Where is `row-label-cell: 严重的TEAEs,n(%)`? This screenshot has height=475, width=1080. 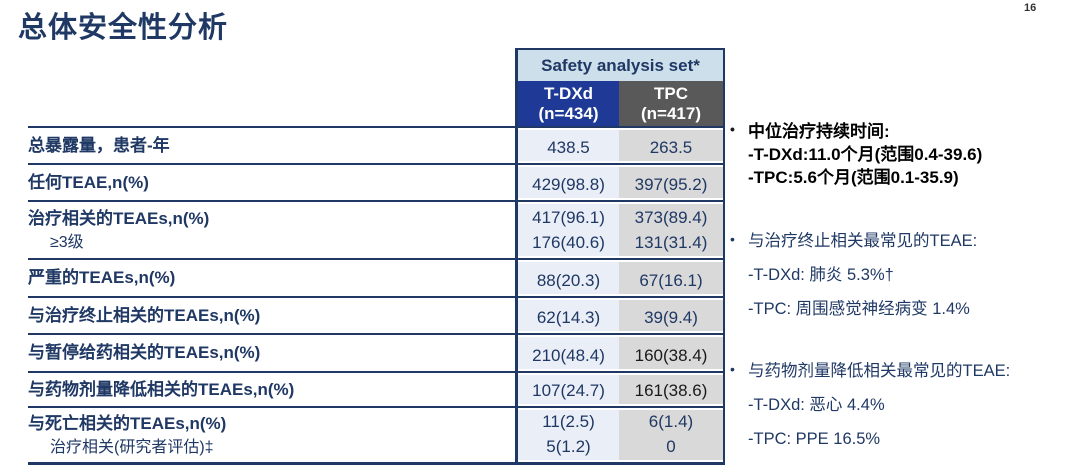
row-label-cell: 严重的TEAEs,n(%) is located at coordinates (271, 278).